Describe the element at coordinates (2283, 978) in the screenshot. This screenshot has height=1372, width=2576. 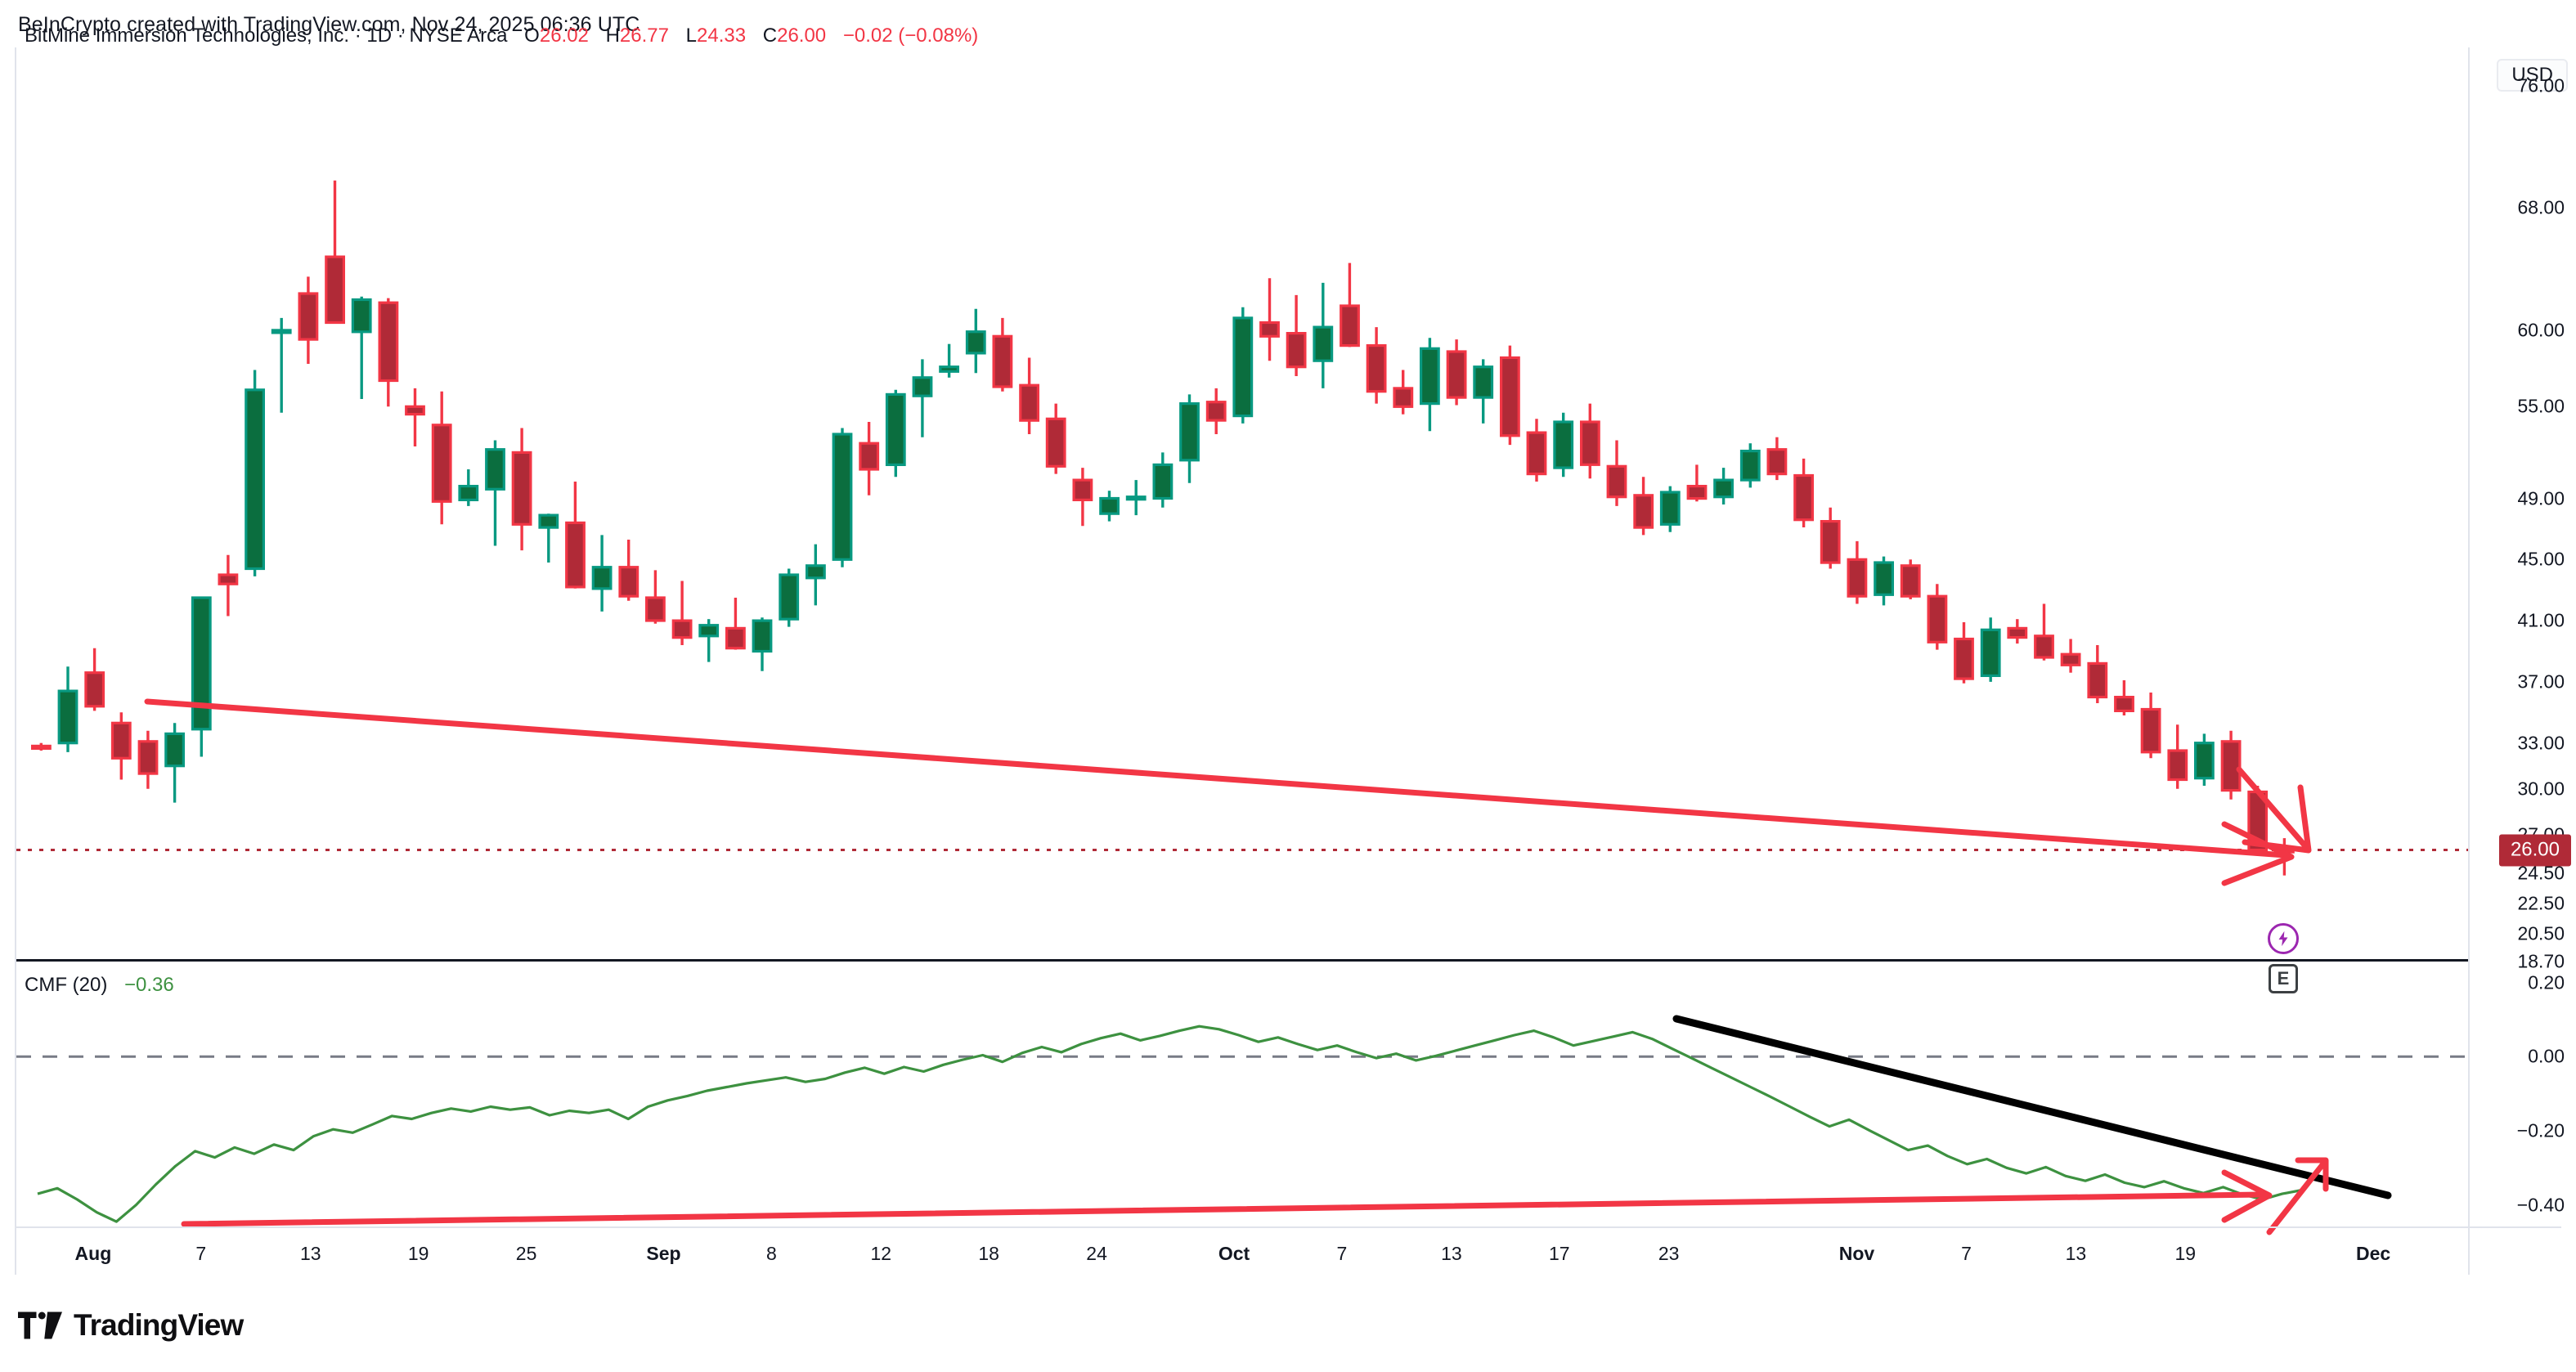
I see `earnings-marker: E` at that location.